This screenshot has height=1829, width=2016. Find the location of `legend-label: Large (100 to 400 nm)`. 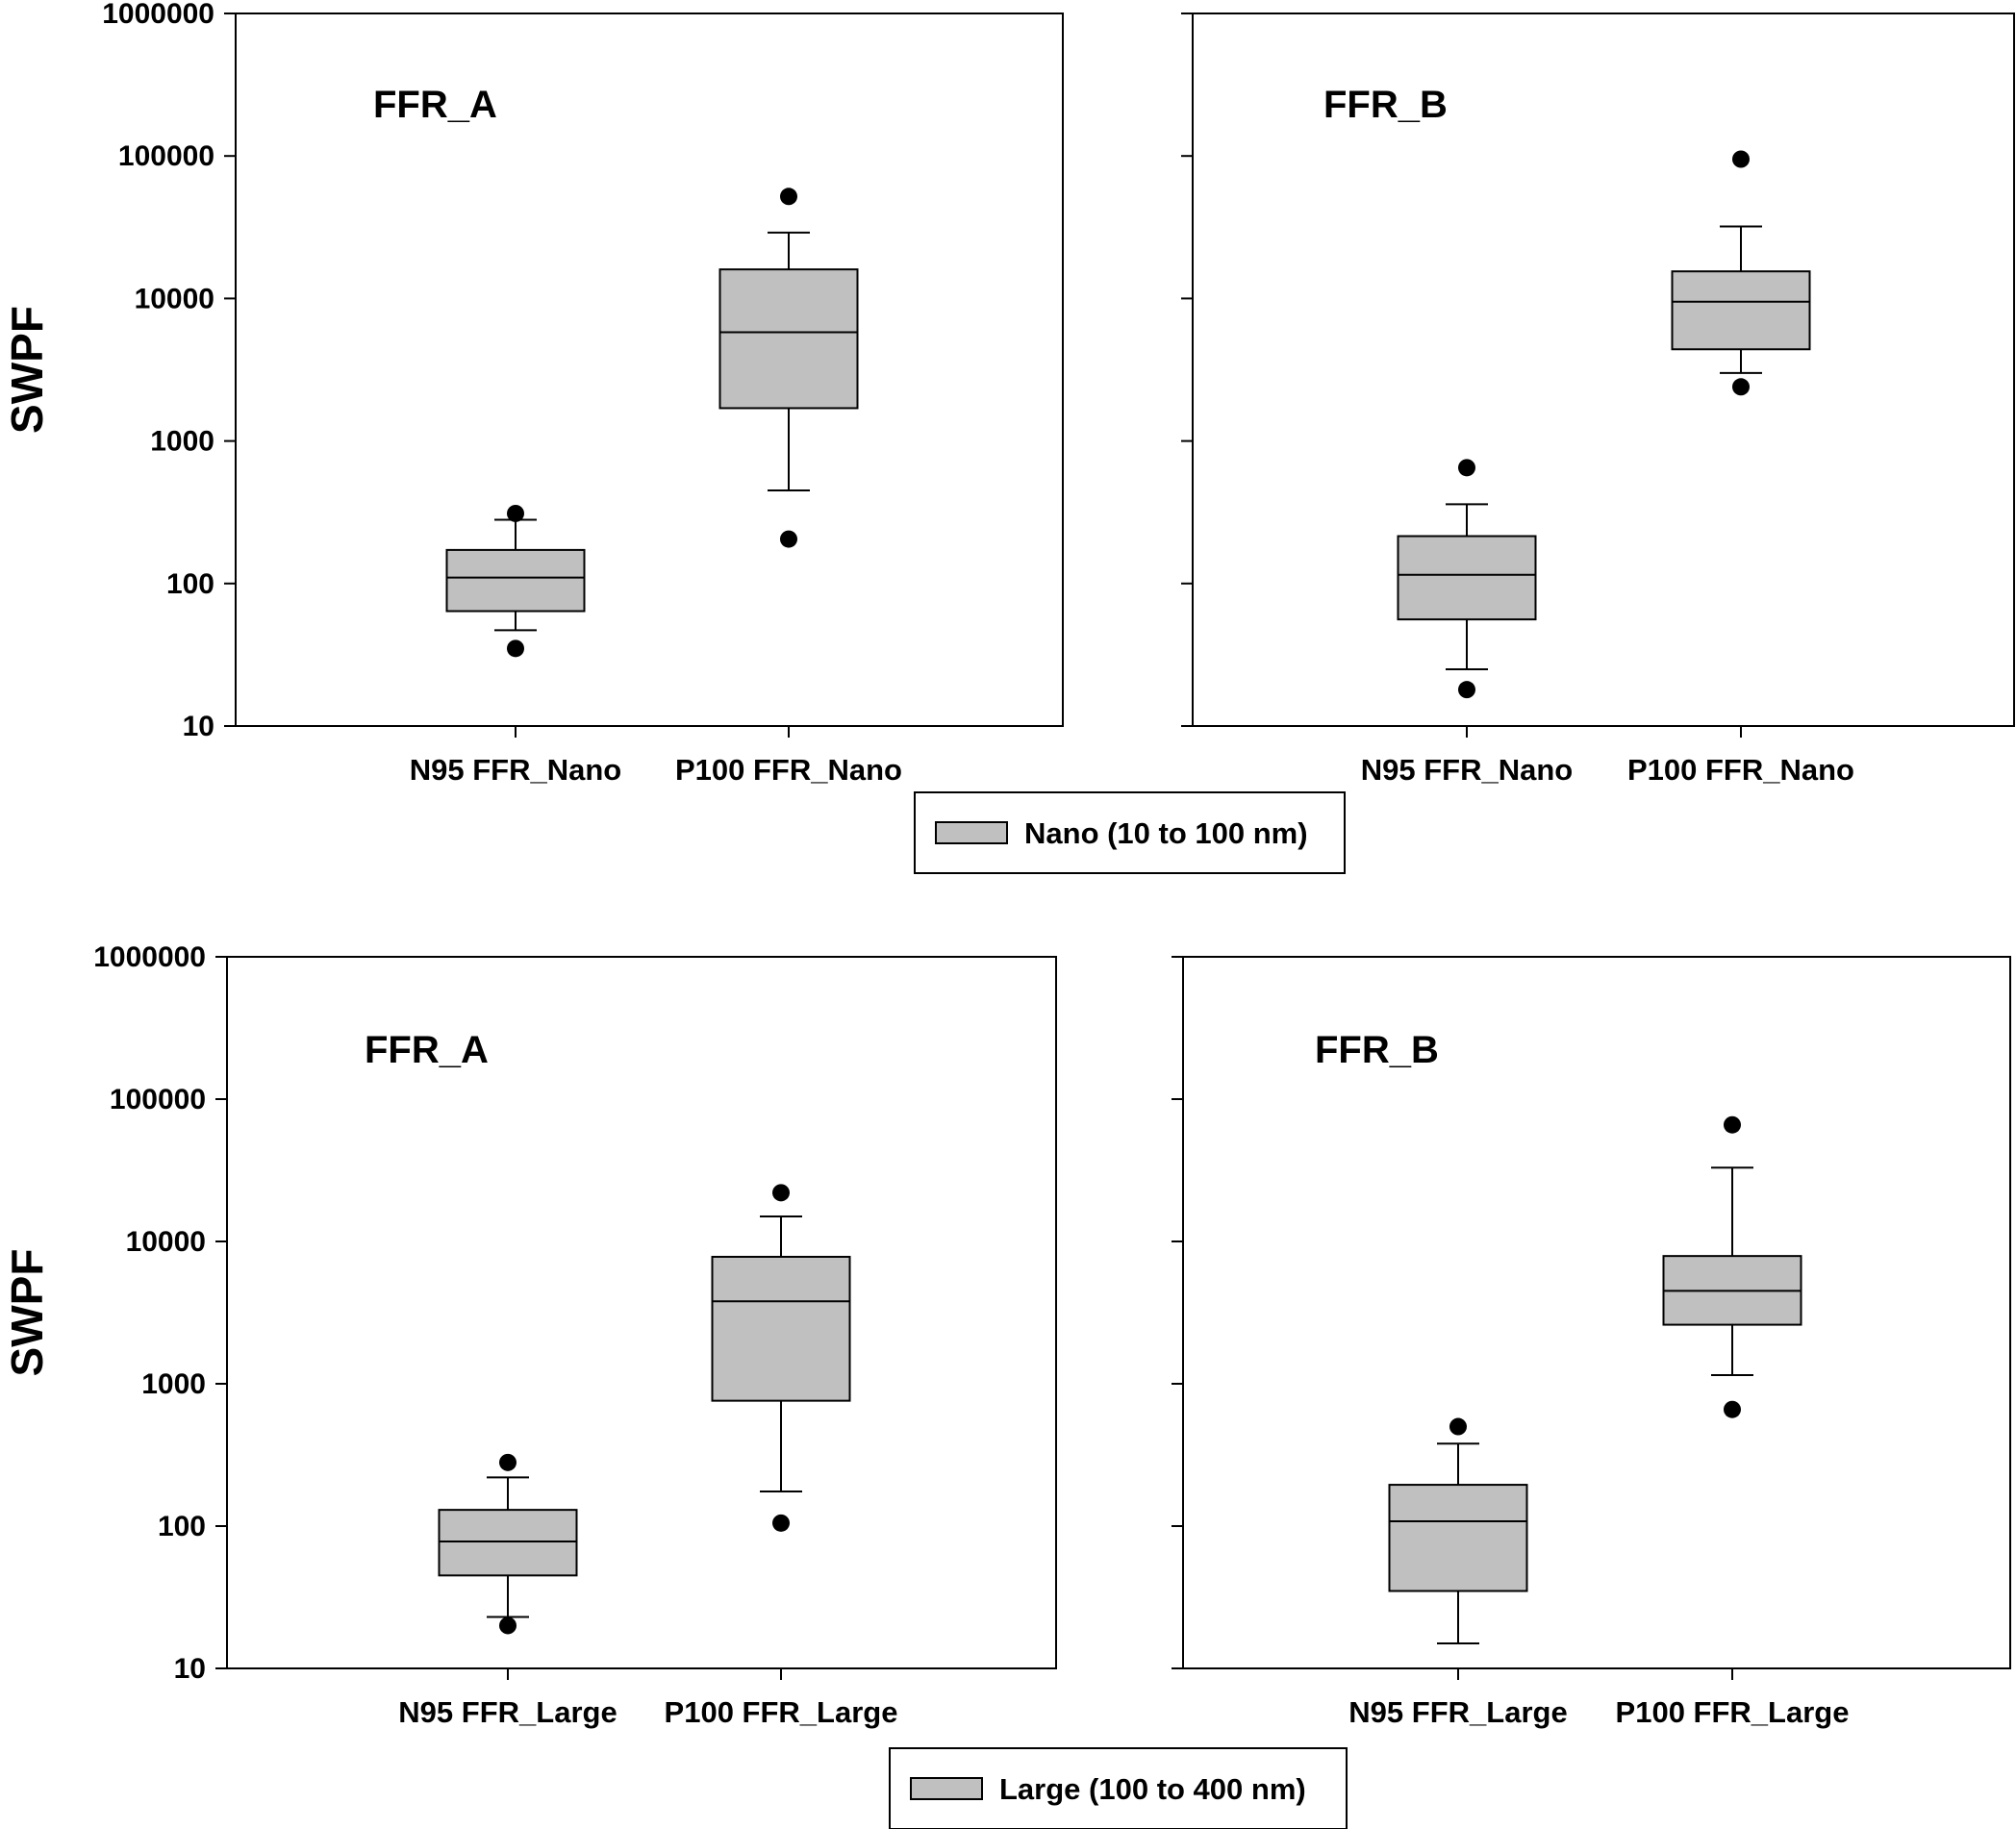

legend-label: Large (100 to 400 nm) is located at coordinates (1152, 1789).